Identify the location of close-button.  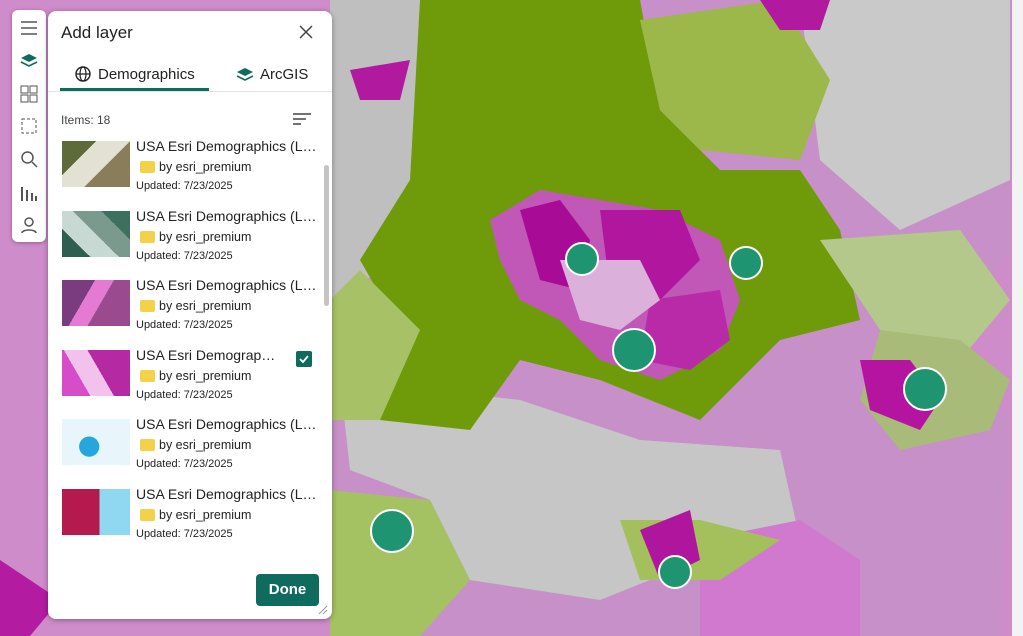
(306, 32).